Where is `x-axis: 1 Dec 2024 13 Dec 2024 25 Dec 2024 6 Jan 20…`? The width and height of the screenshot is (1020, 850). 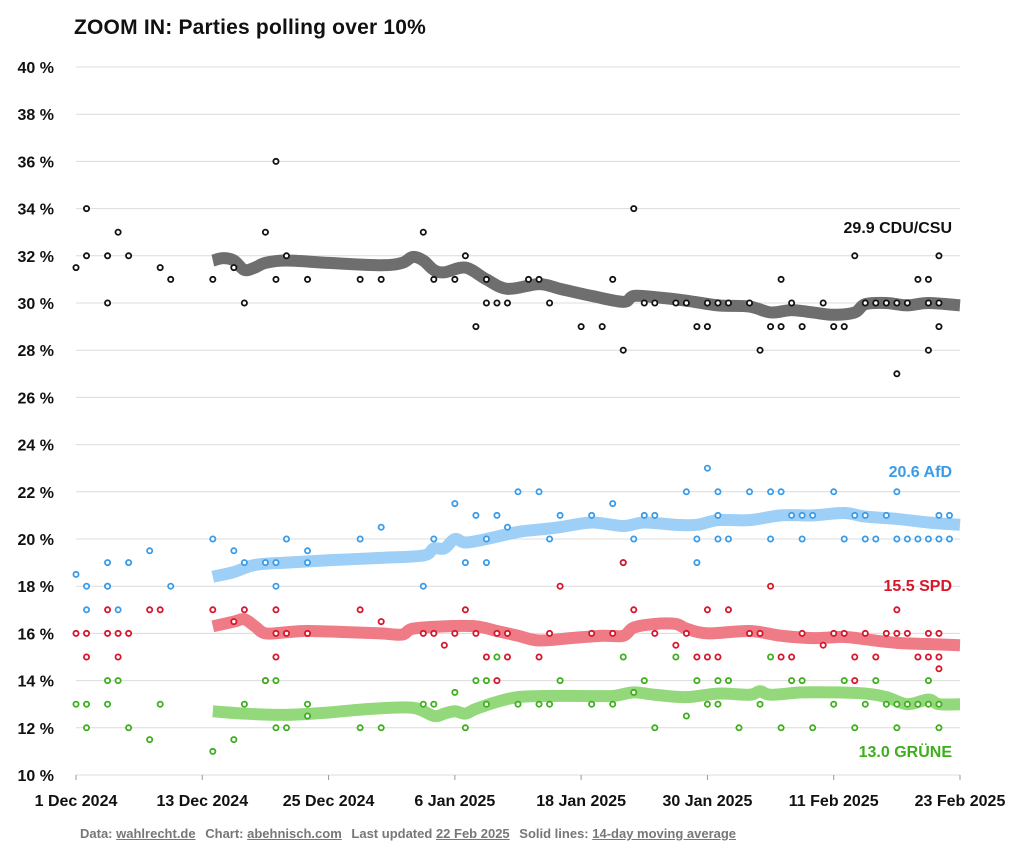
x-axis: 1 Dec 2024 13 Dec 2024 25 Dec 2024 6 Jan 20… is located at coordinates (520, 792).